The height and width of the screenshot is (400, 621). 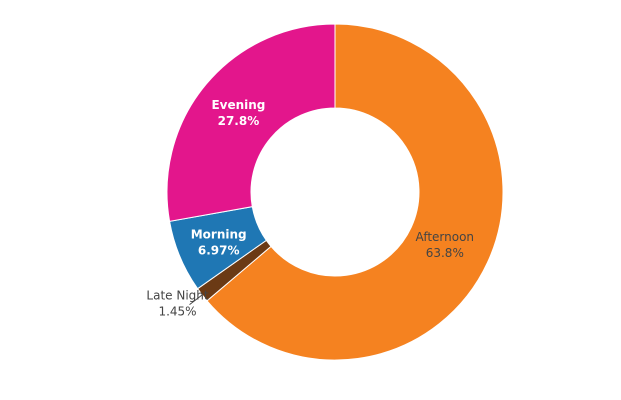 I want to click on slice-evening, so click(x=251, y=122).